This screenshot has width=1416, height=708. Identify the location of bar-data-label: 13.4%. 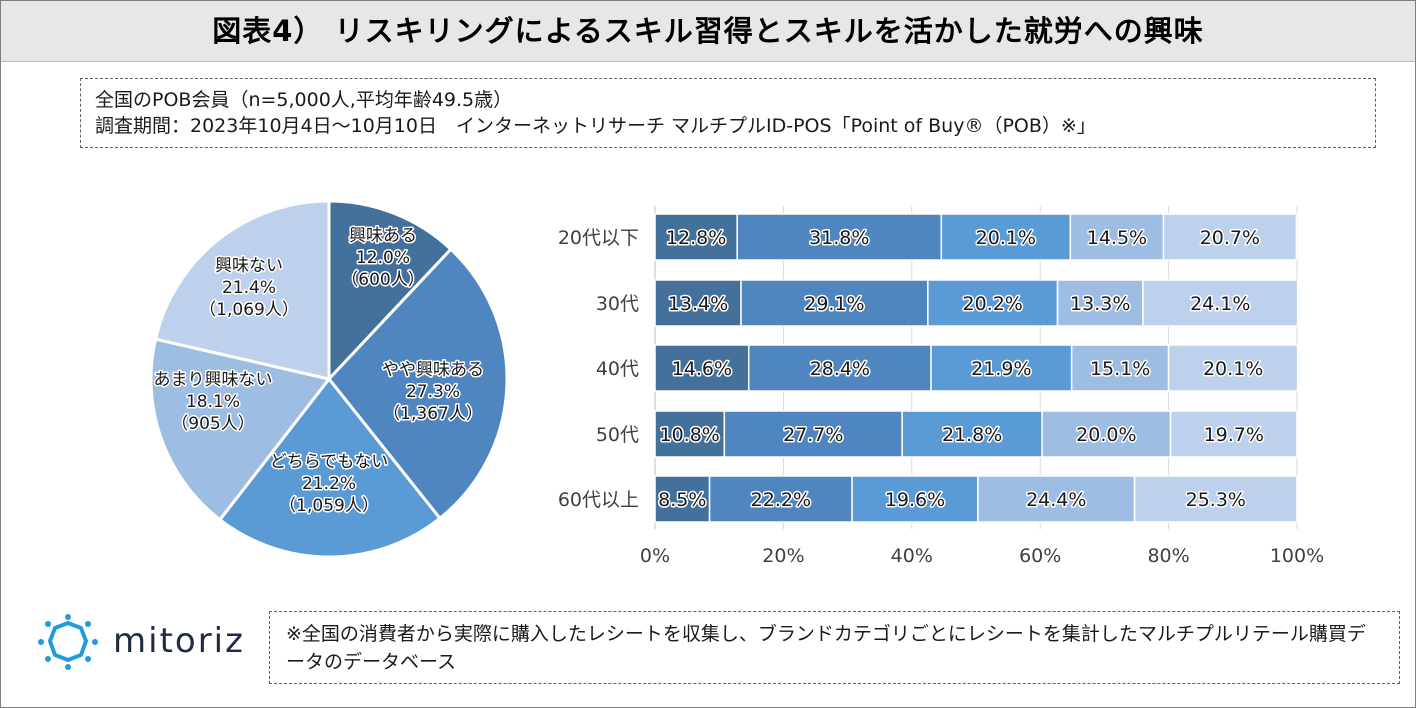
(698, 304).